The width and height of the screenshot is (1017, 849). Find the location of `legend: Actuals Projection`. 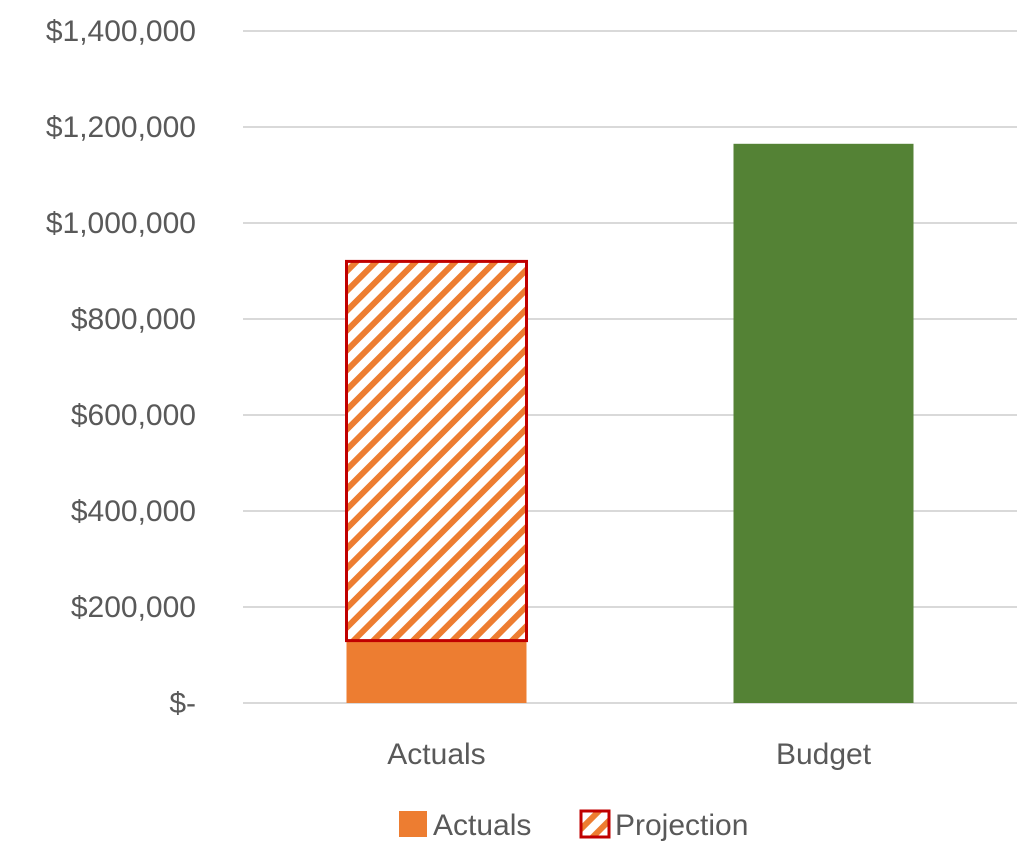

legend: Actuals Projection is located at coordinates (573, 825).